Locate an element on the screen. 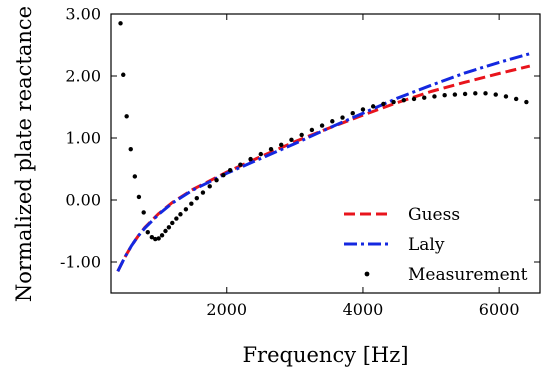  x-tick-label: 6000 is located at coordinates (499, 309).